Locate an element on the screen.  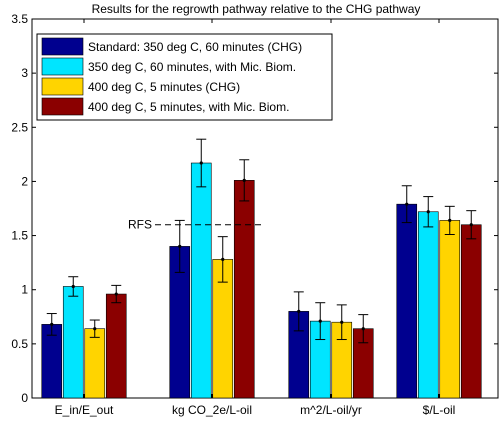
x-category-label: kg CO_2e/L-oil is located at coordinates (212, 410).